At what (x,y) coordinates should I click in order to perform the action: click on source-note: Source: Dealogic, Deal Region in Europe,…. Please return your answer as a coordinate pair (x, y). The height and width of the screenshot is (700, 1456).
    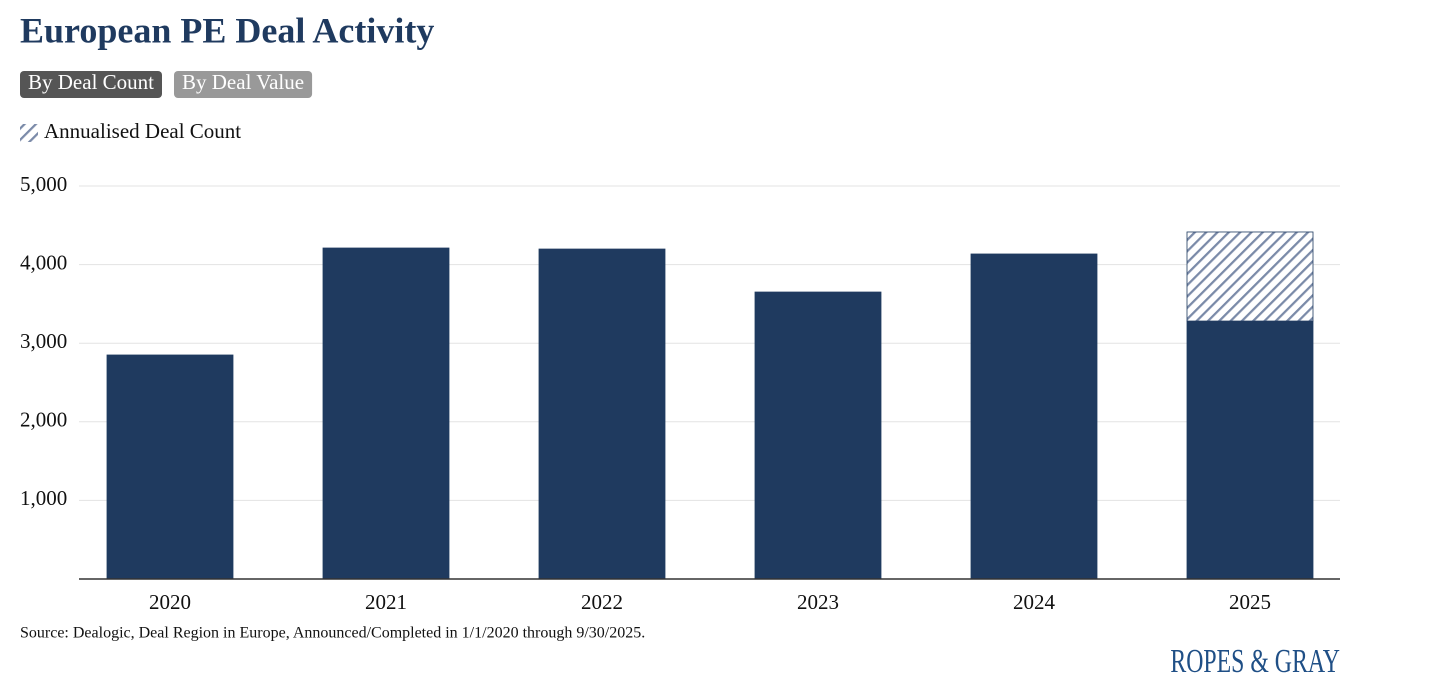
    Looking at the image, I should click on (332, 633).